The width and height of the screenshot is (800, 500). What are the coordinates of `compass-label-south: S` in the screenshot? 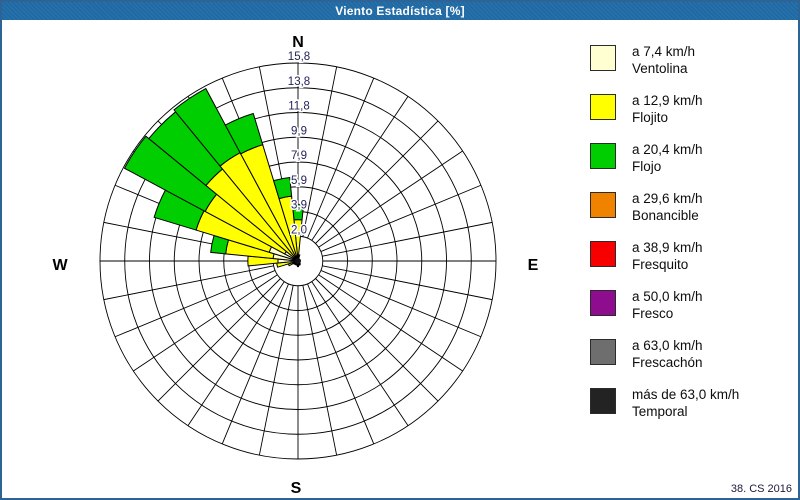 It's located at (296, 488).